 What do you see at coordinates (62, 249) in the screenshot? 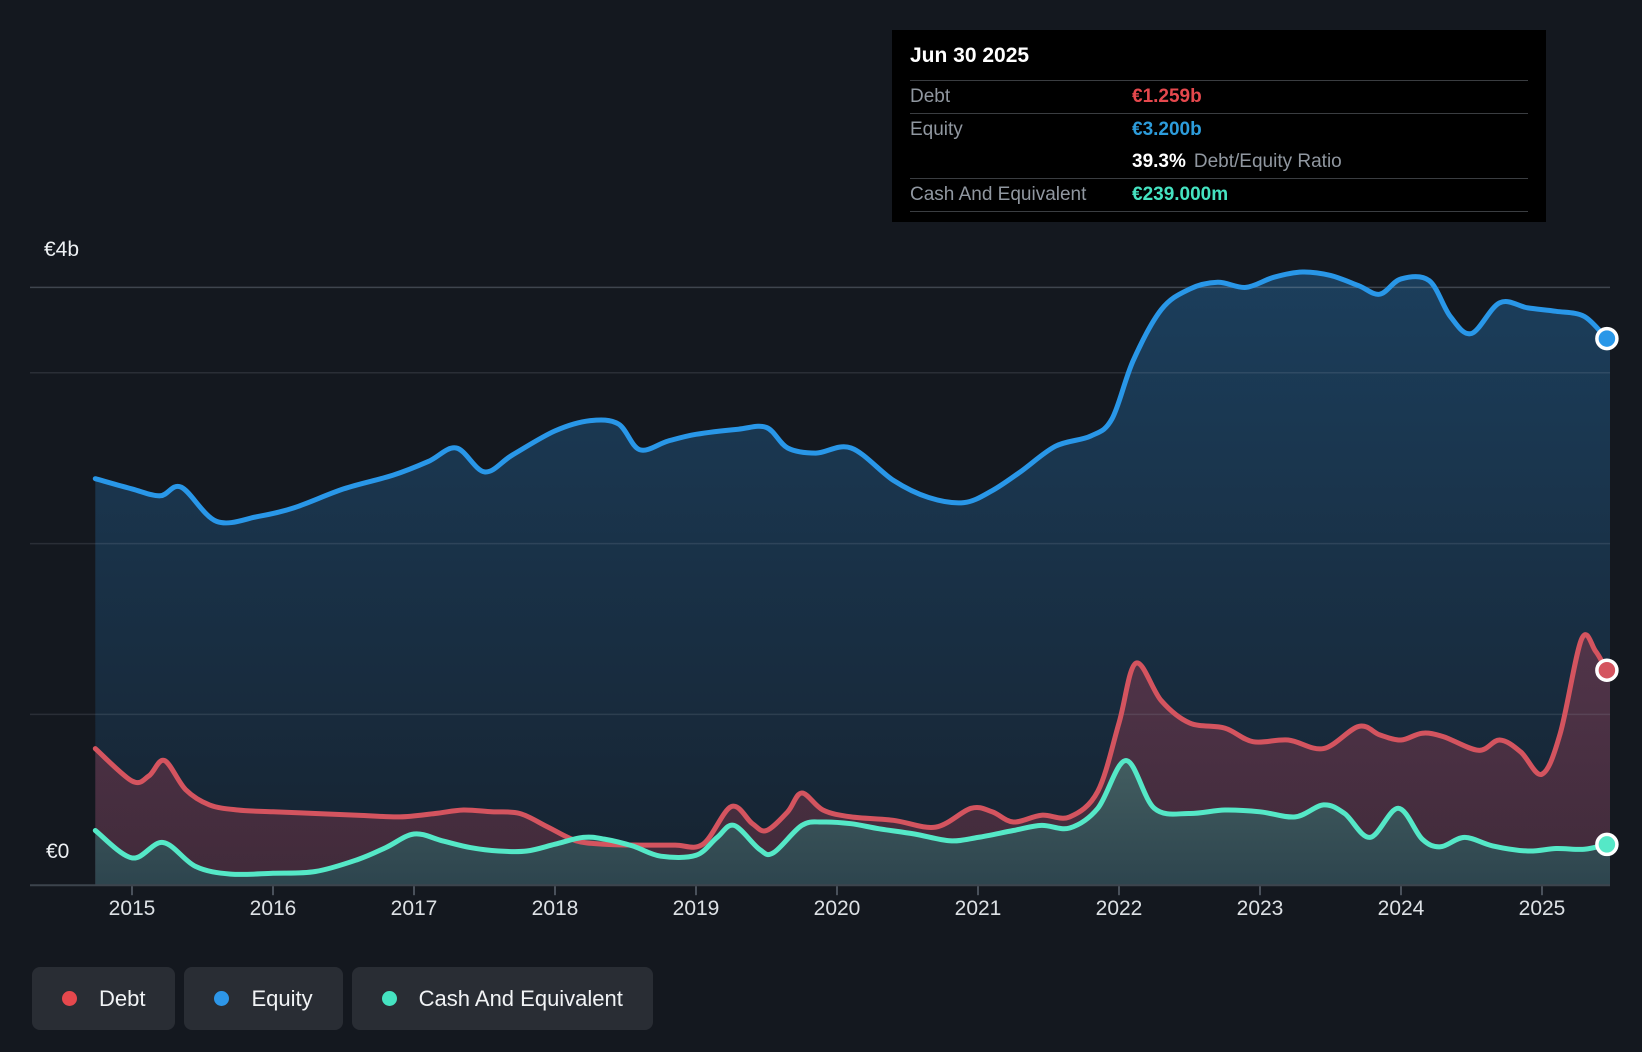
I see `y-axis-max-label: €4b` at bounding box center [62, 249].